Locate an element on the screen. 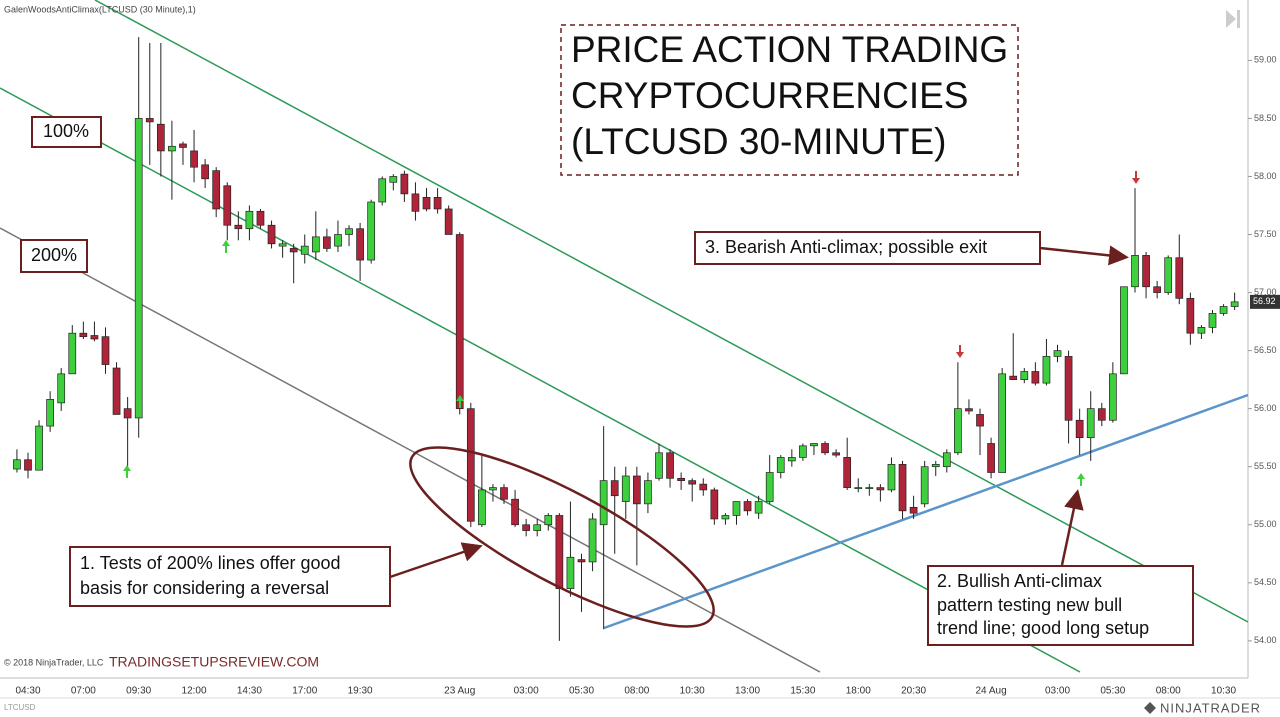 The height and width of the screenshot is (717, 1280). title-box is located at coordinates (789, 100).